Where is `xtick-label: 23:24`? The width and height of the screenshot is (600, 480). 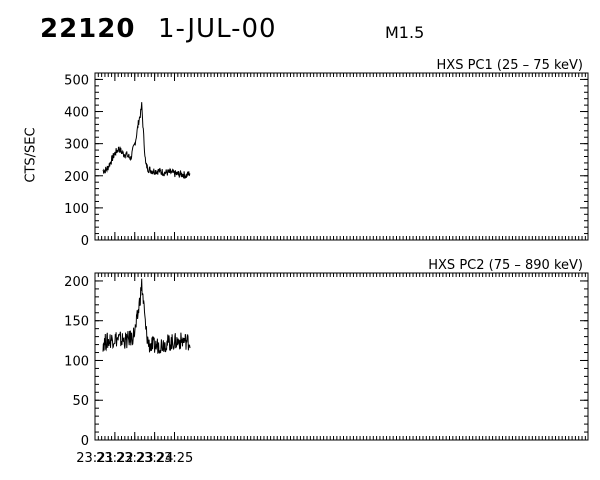 xtick-label: 23:24 is located at coordinates (154, 458).